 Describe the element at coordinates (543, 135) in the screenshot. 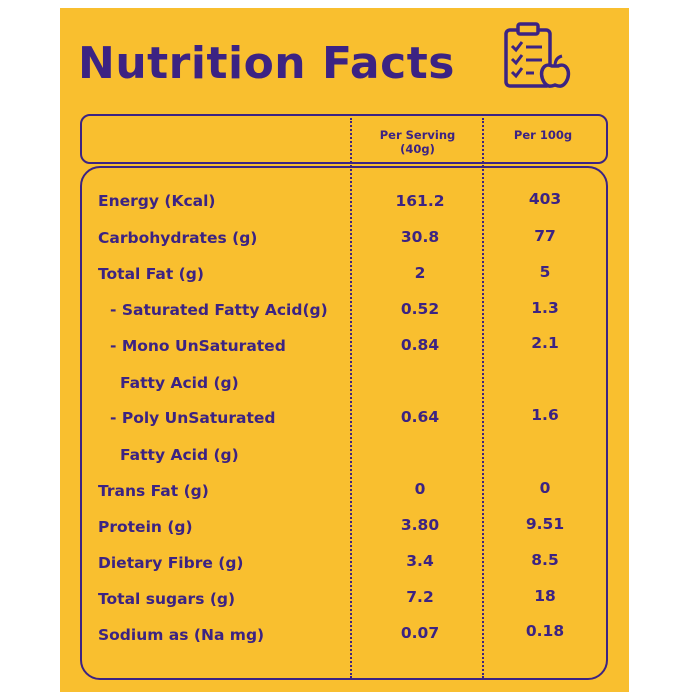

I see `per-100g-header: Per 100g` at that location.